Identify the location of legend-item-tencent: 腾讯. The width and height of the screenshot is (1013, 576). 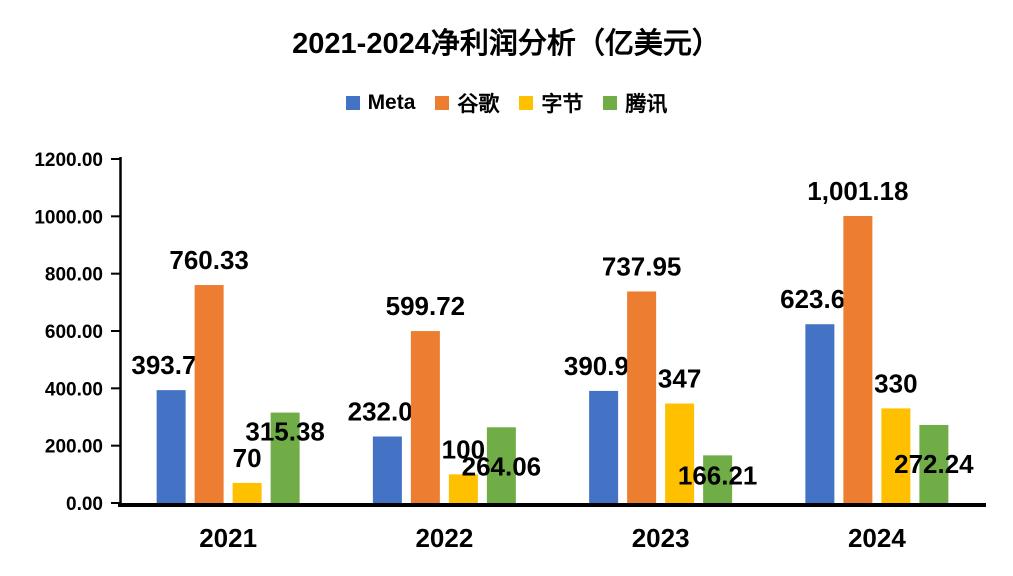
(635, 103).